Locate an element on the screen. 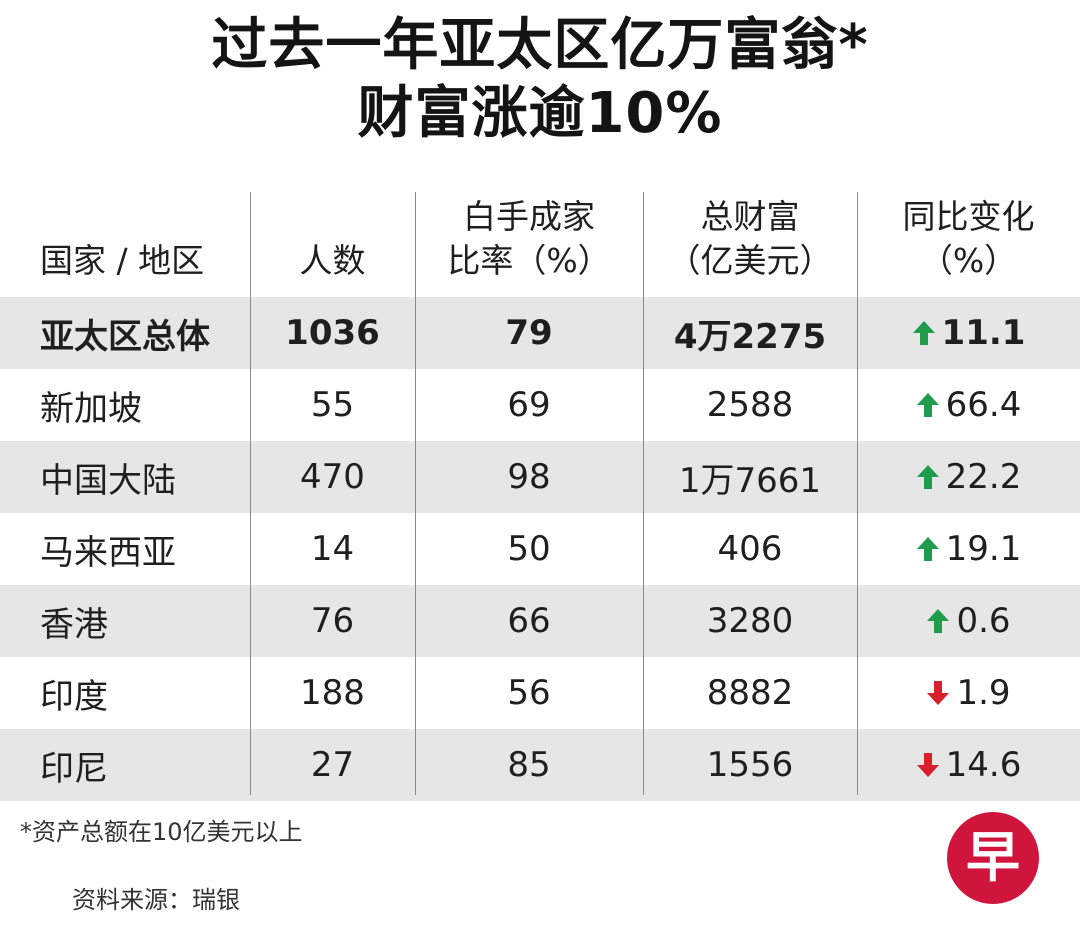 Image resolution: width=1080 pixels, height=945 pixels. table-row: 马来西亚 14 50 406 19.1 is located at coordinates (540, 549).